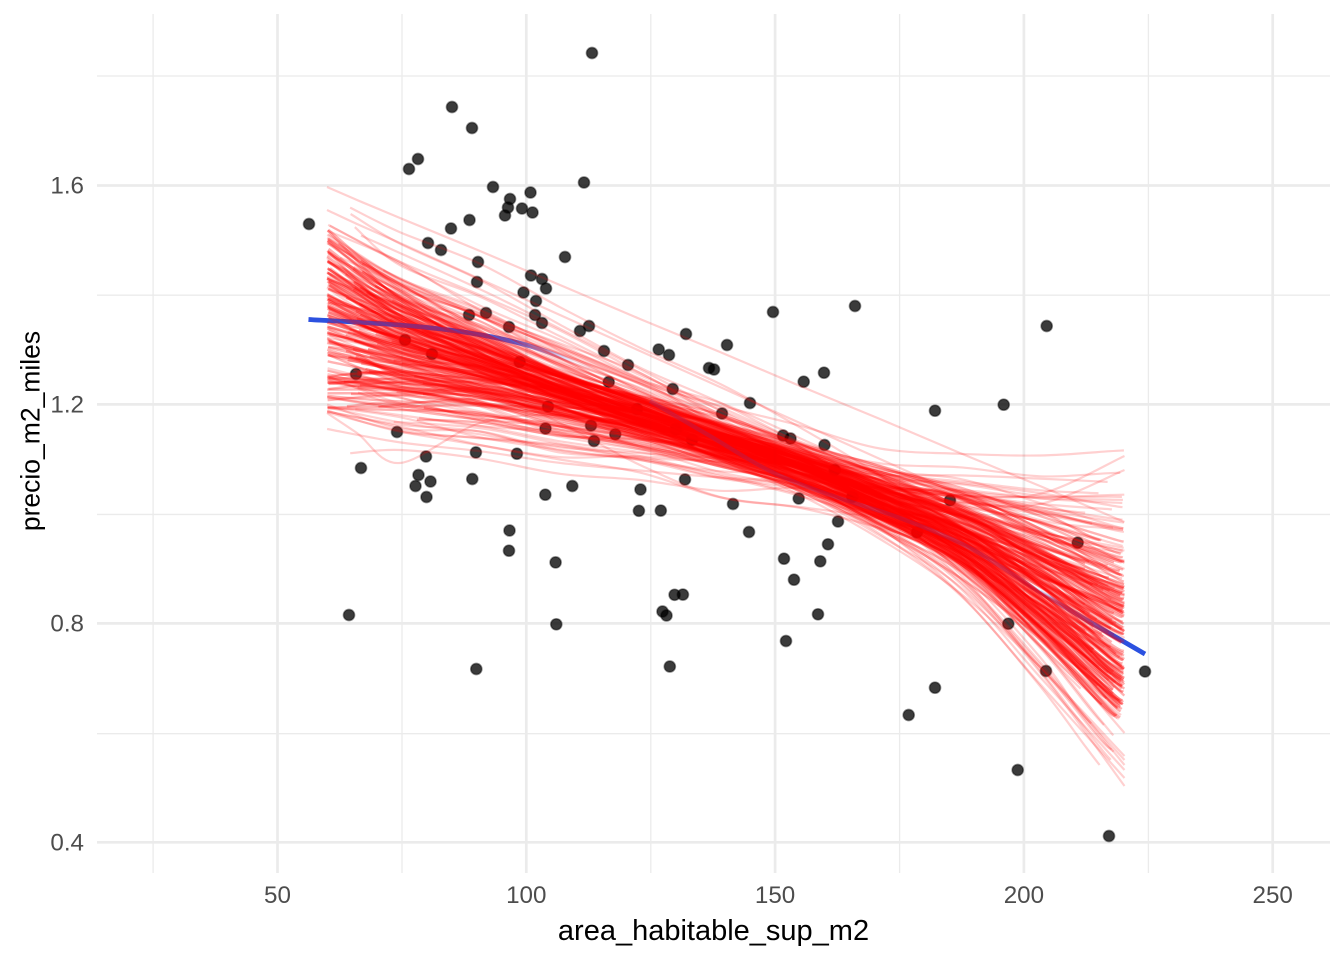 The image size is (1344, 965). Describe the element at coordinates (67, 405) in the screenshot. I see `svg-text: 1.2` at that location.